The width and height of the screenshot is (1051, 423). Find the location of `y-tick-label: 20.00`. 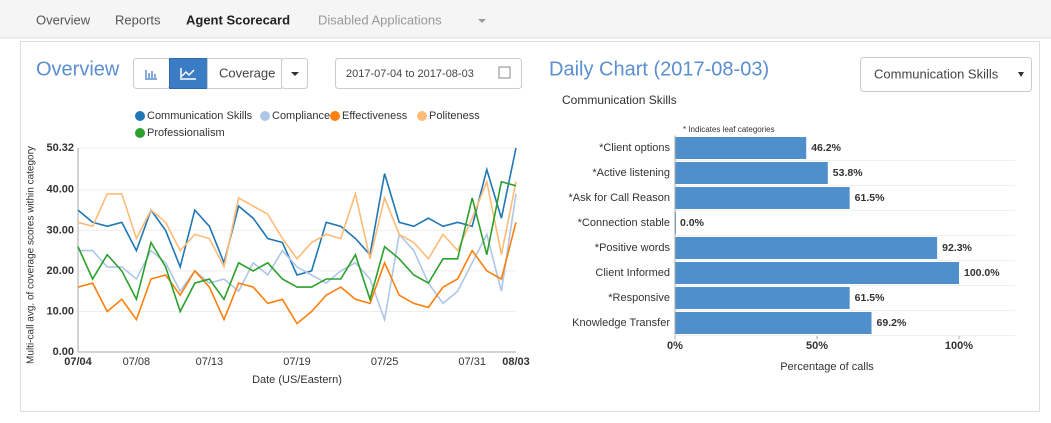

y-tick-label: 20.00 is located at coordinates (60, 271).